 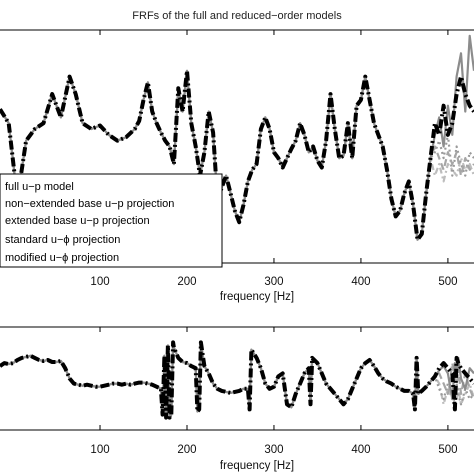 I want to click on bottom-x-tick-label-200: 200, so click(x=186, y=450).